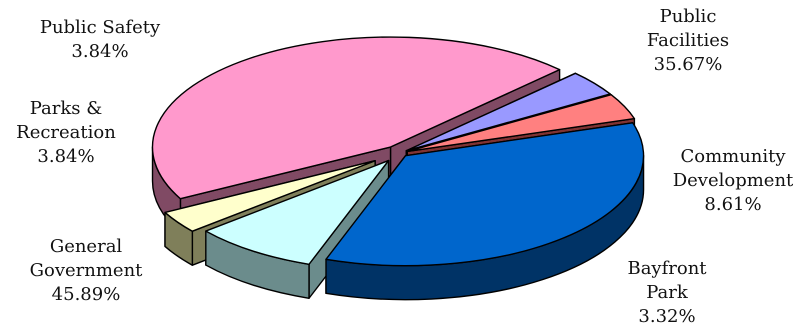 This screenshot has height=331, width=808. I want to click on slice-label: General Government 45.89%, so click(87, 270).